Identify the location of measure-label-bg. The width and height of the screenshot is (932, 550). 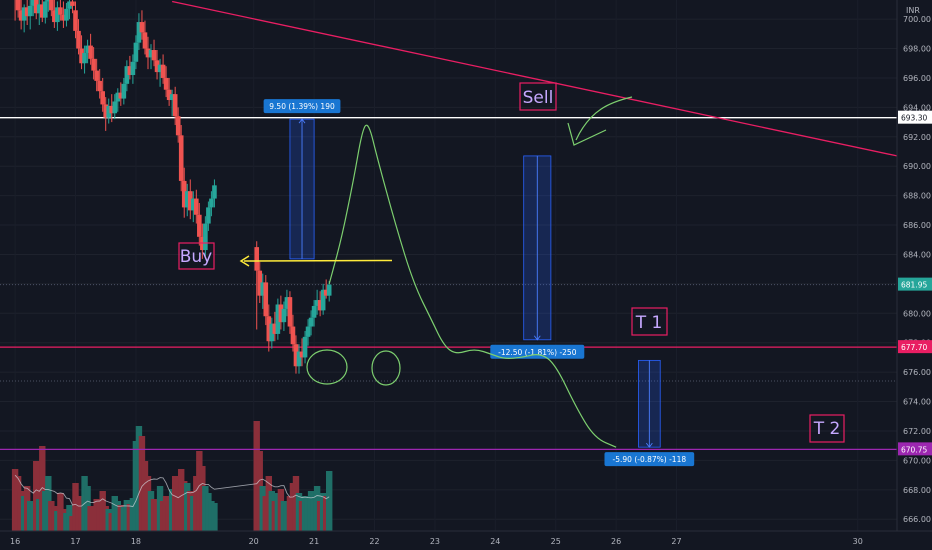
(537, 351).